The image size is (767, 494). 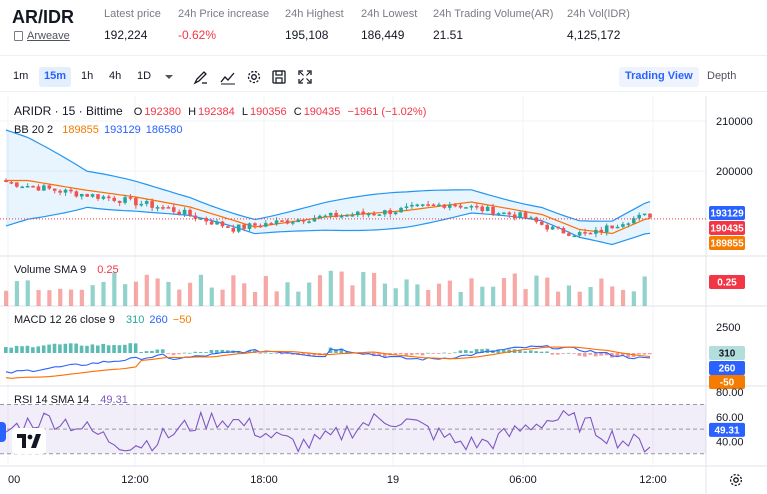 What do you see at coordinates (29, 441) in the screenshot?
I see `tradingview-logo` at bounding box center [29, 441].